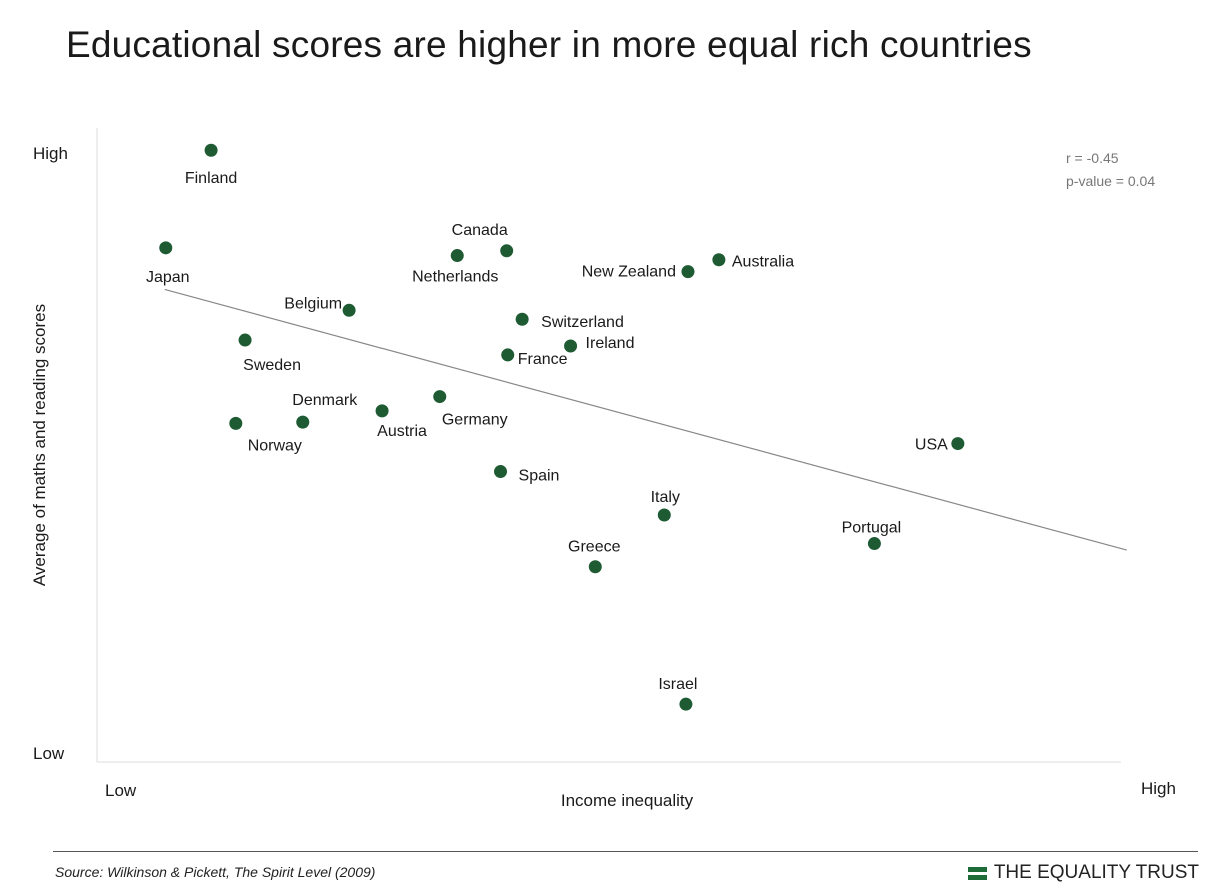 The height and width of the screenshot is (895, 1211). I want to click on y-axis-label: Average of maths and reading scores, so click(39, 445).